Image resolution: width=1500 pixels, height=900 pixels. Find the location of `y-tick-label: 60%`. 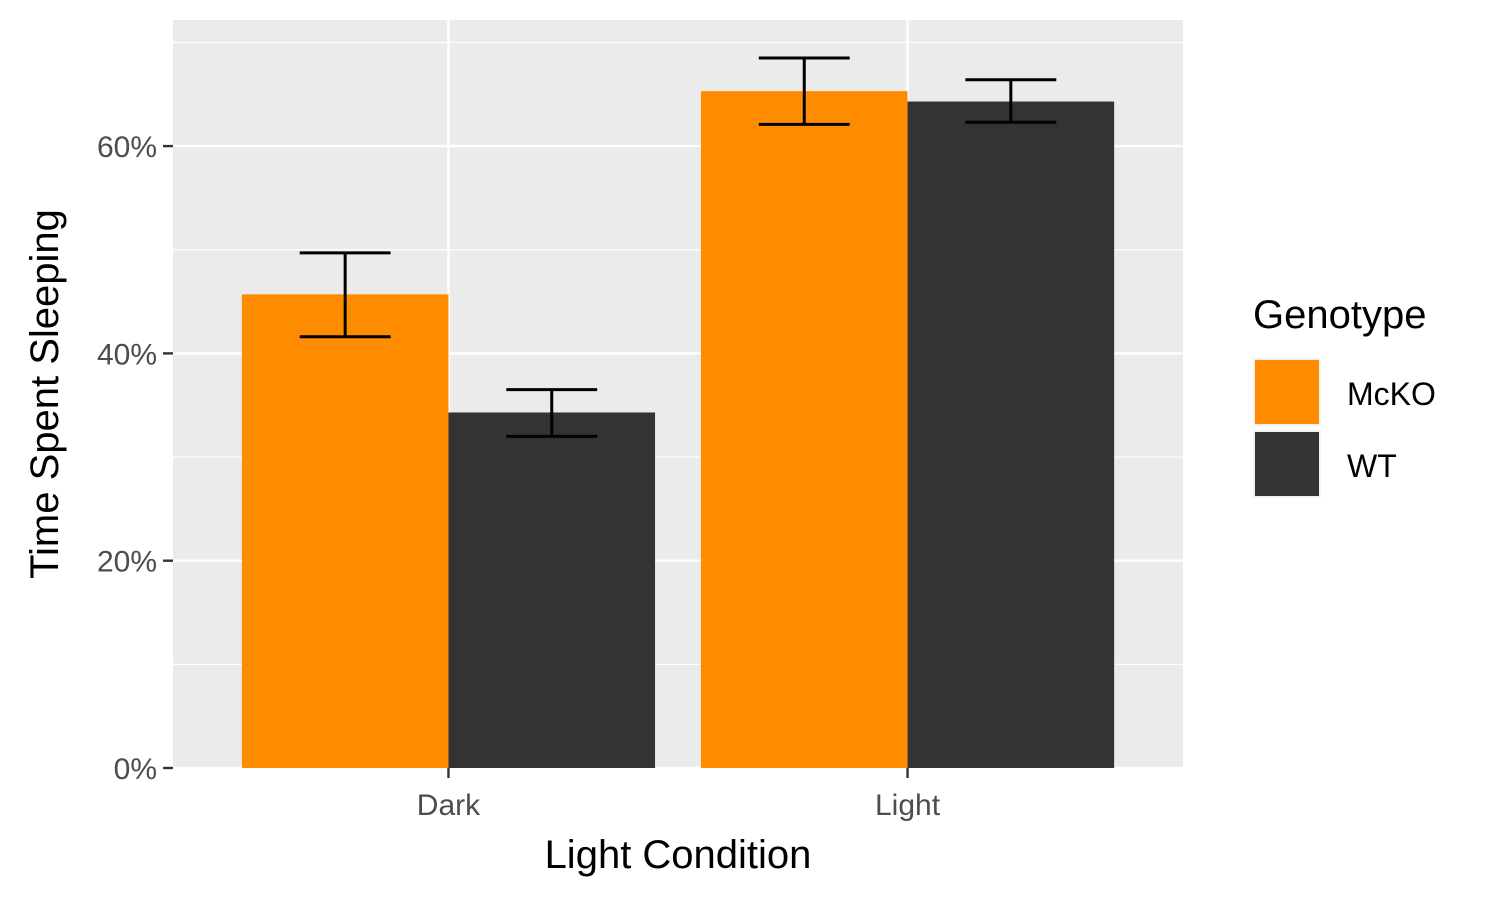

y-tick-label: 60% is located at coordinates (127, 147).